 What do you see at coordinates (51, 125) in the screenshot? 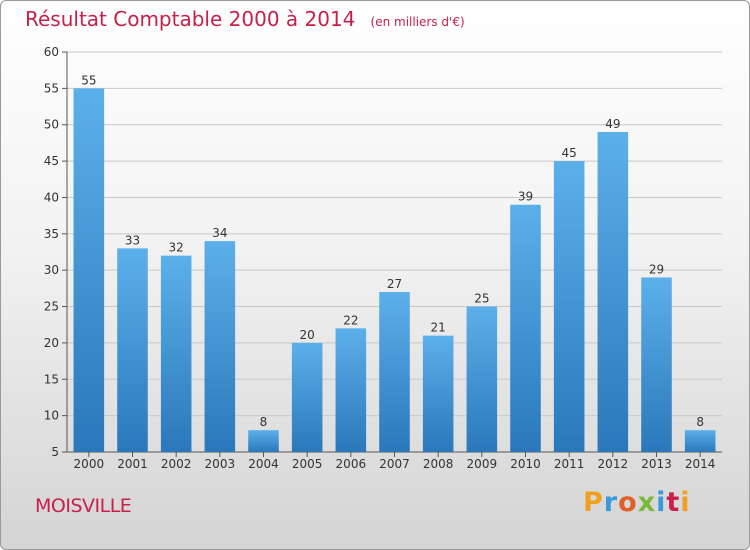
I see `y-tick-label: 50` at bounding box center [51, 125].